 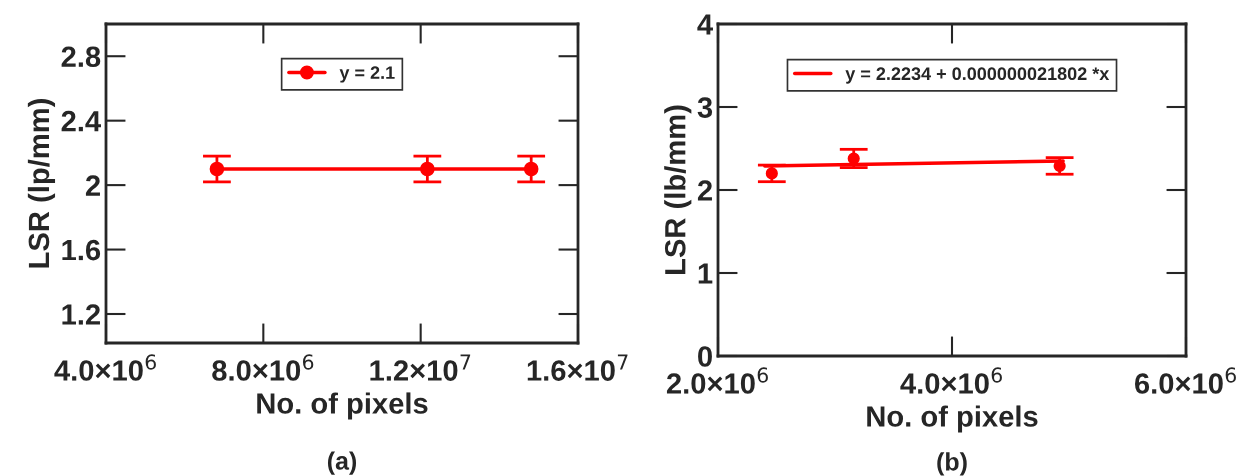 I want to click on text: (b), so click(x=952, y=464).